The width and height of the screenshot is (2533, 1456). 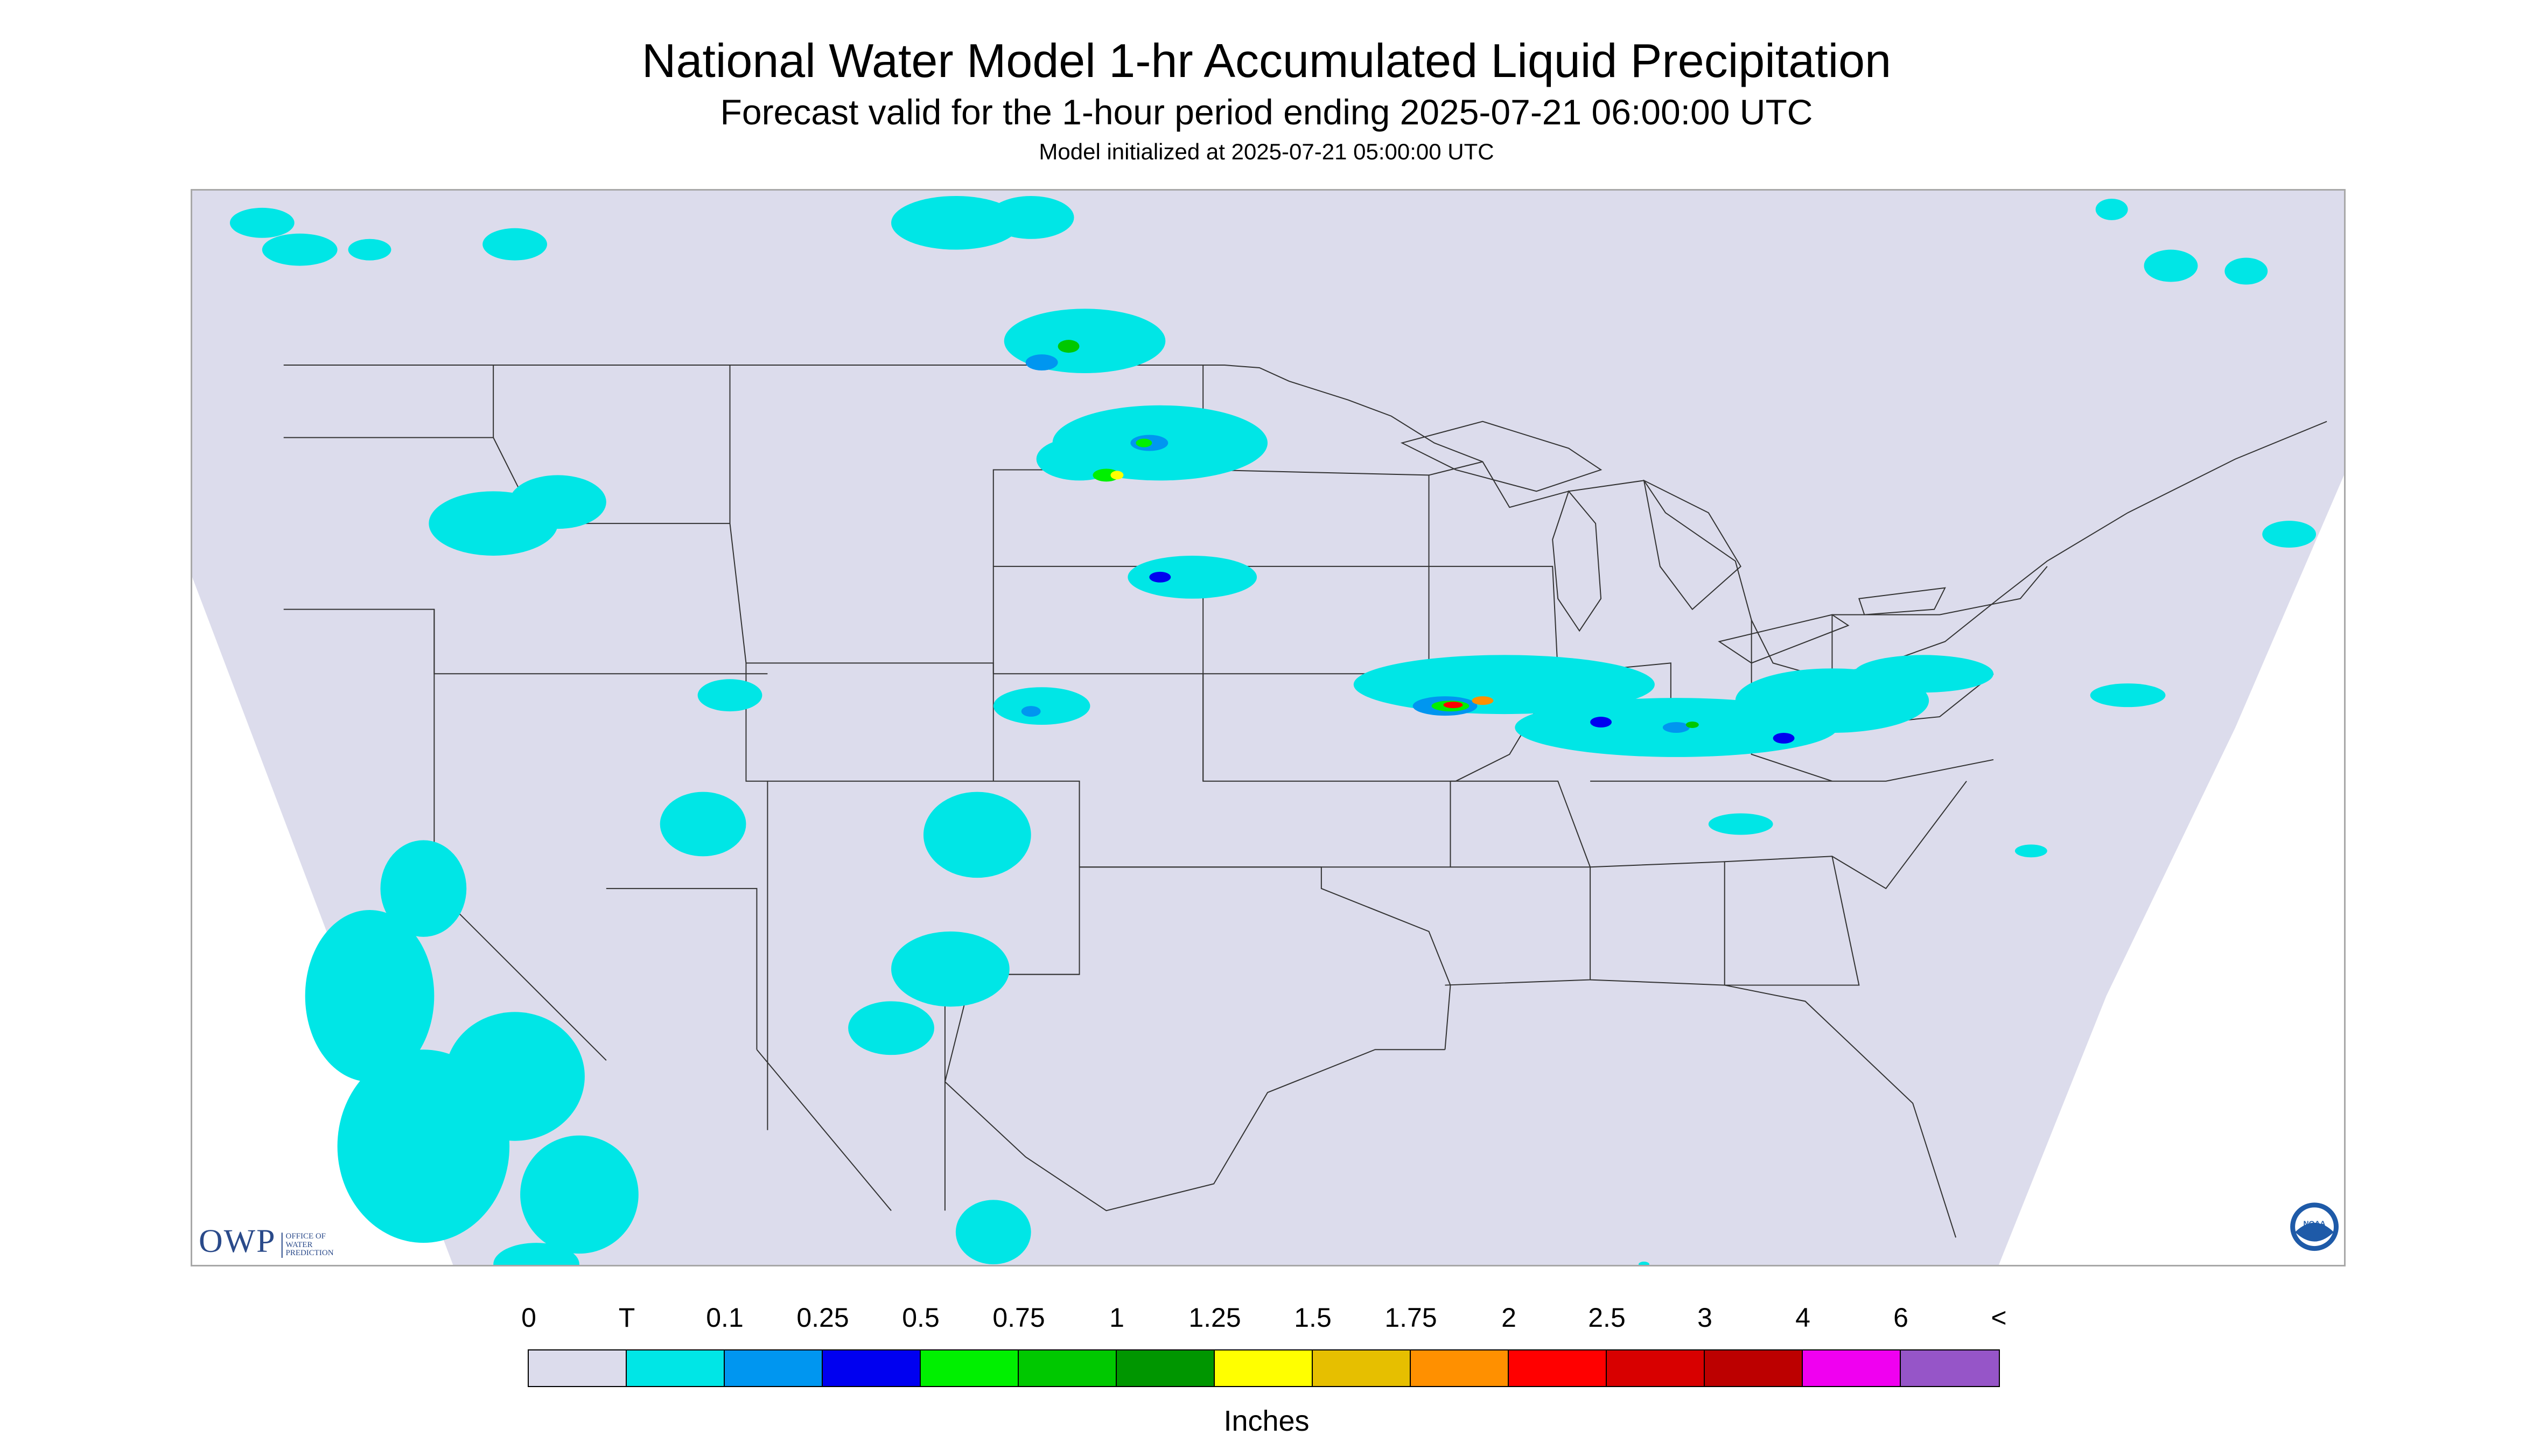 I want to click on heavy-precipitation-cores, so click(x=1408, y=542).